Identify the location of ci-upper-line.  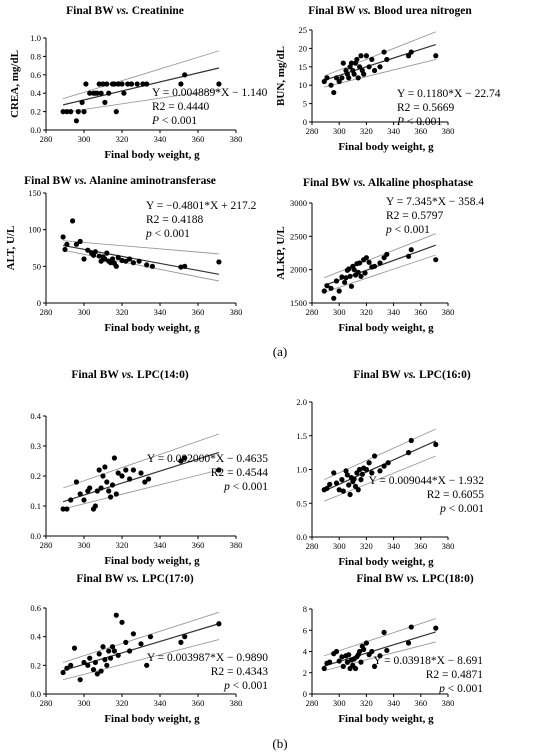
(141, 461).